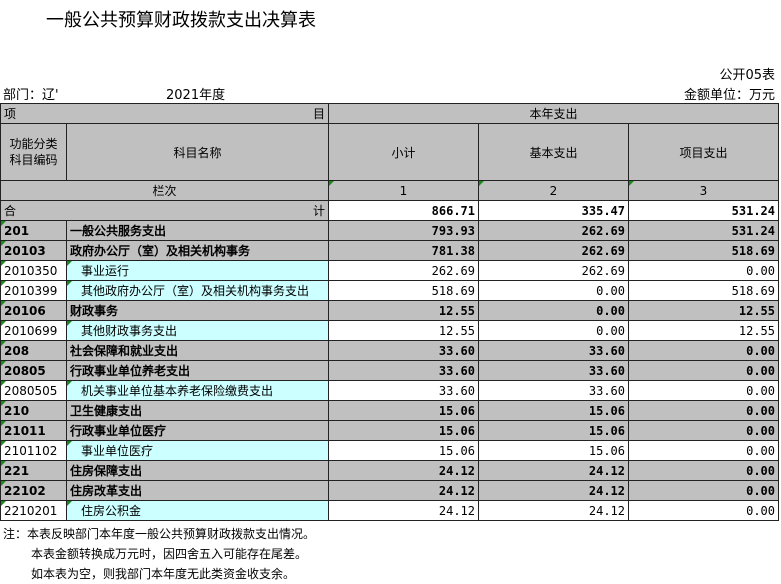 The height and width of the screenshot is (584, 781). What do you see at coordinates (553, 190) in the screenshot?
I see `col-2: 2` at bounding box center [553, 190].